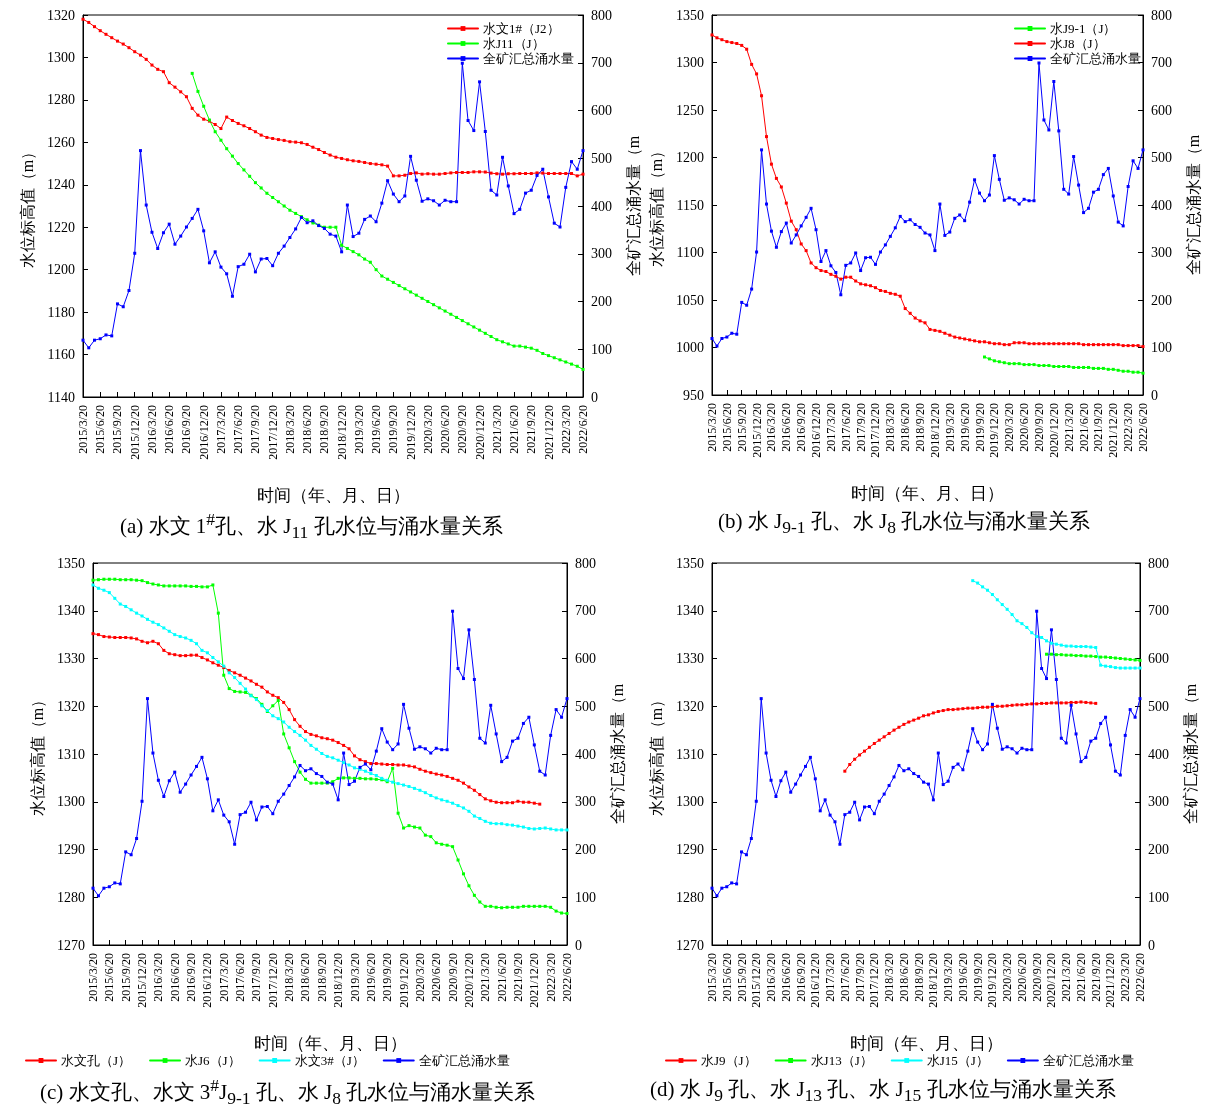 This screenshot has height=1105, width=1209. Describe the element at coordinates (690, 897) in the screenshot. I see `y-tick-label: 1280` at that location.